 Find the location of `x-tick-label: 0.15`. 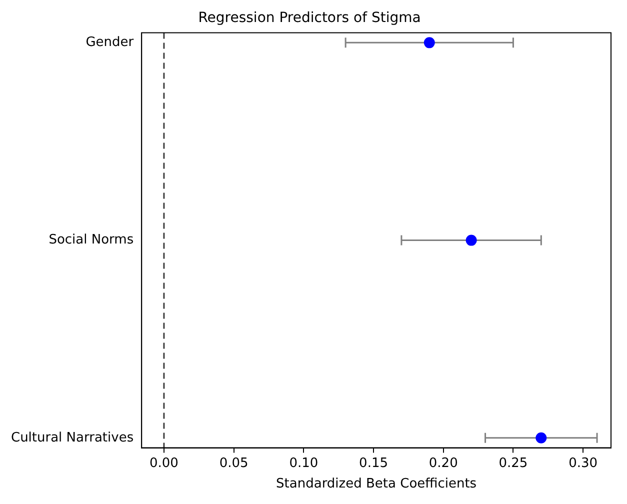

x-tick-label: 0.15 is located at coordinates (373, 463).